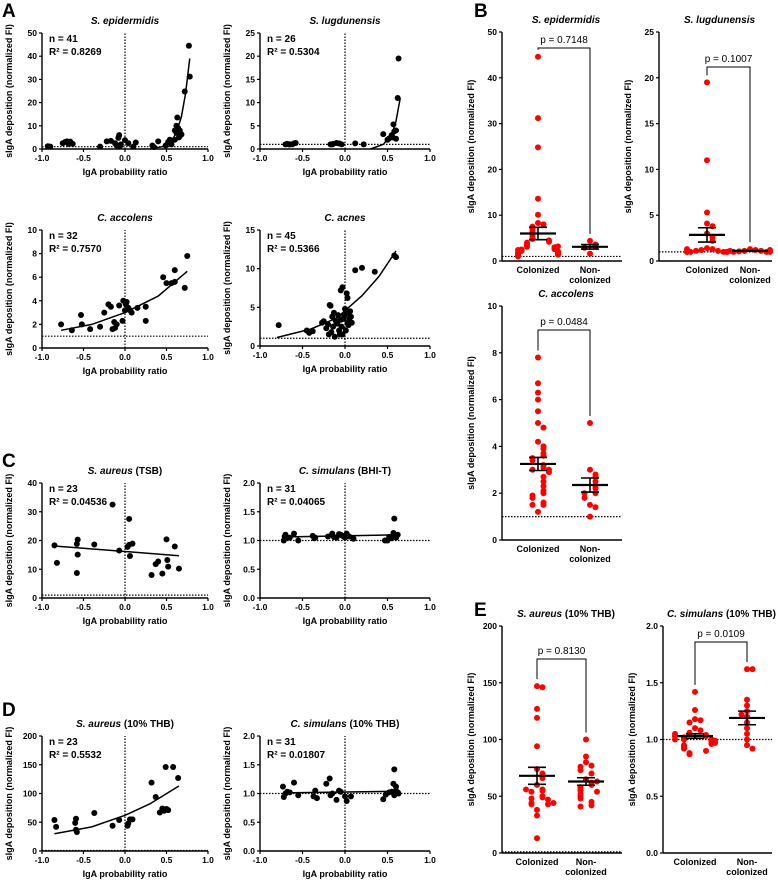 The image size is (778, 882). I want to click on title-species: C. accolens, so click(566, 294).